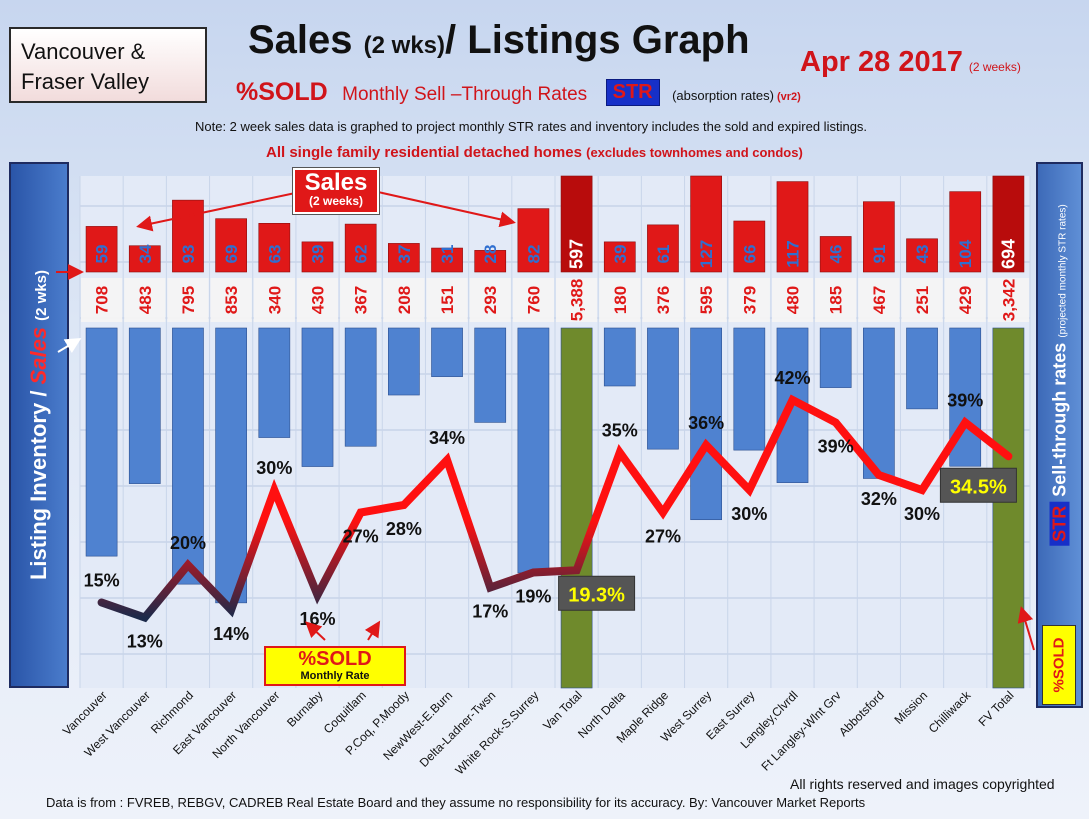  I want to click on sales-value-label: 694, so click(1008, 254).